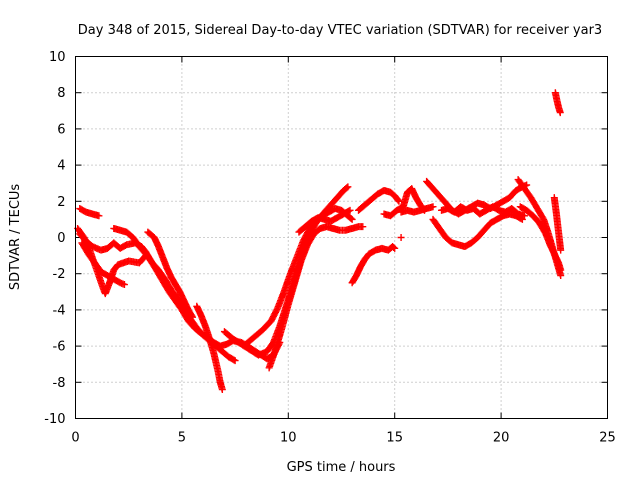 The image size is (640, 480). What do you see at coordinates (75, 438) in the screenshot?
I see `x-tick-label: 0` at bounding box center [75, 438].